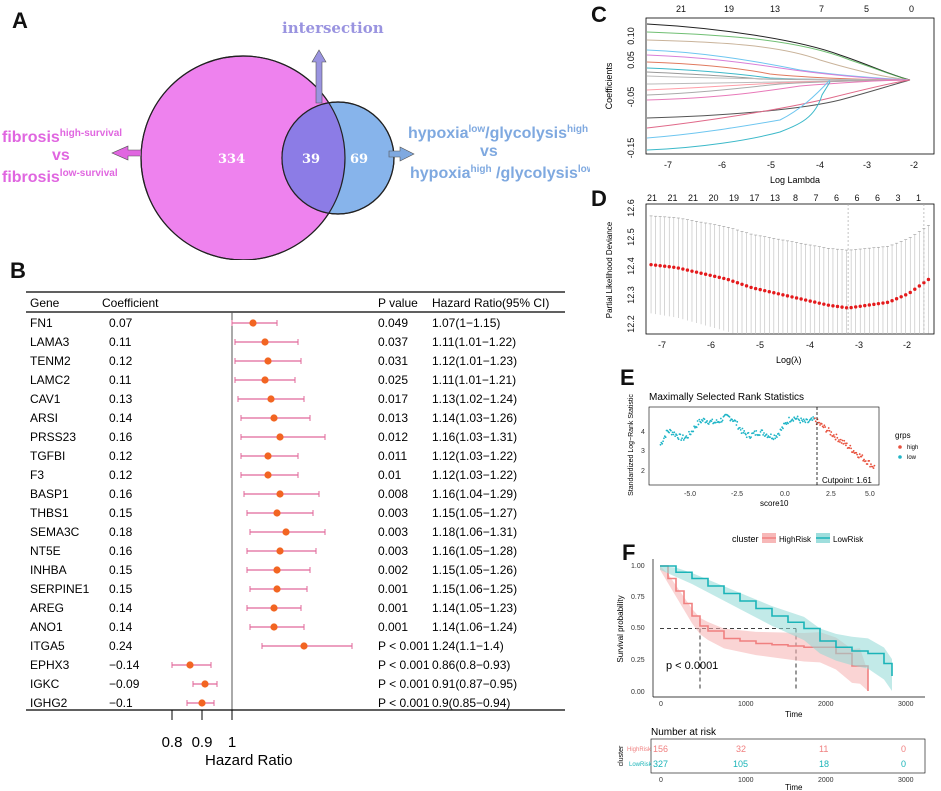 Image resolution: width=941 pixels, height=791 pixels. What do you see at coordinates (774, 503) in the screenshot?
I see `maxstat-xlabel: score10` at bounding box center [774, 503].